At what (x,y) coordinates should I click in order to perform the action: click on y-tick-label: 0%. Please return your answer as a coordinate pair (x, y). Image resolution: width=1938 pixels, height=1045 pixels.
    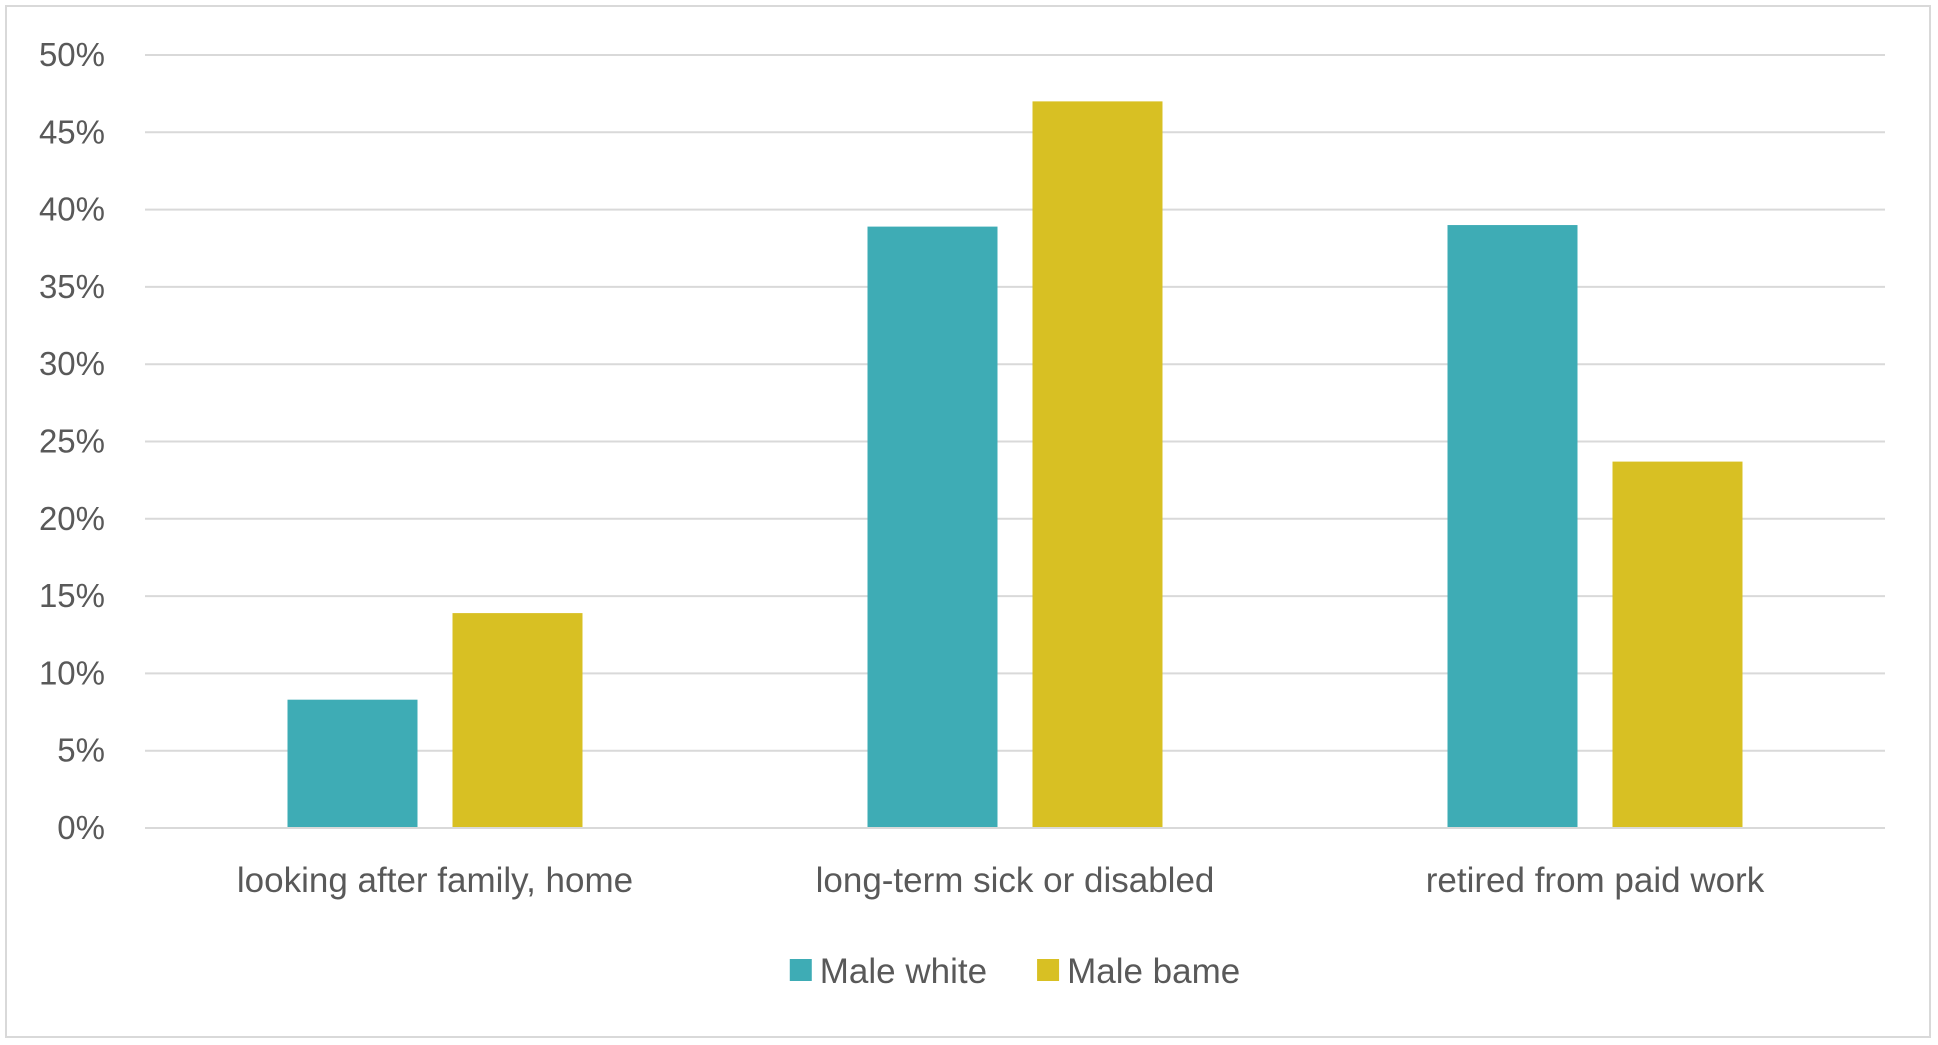
    Looking at the image, I should click on (81, 827).